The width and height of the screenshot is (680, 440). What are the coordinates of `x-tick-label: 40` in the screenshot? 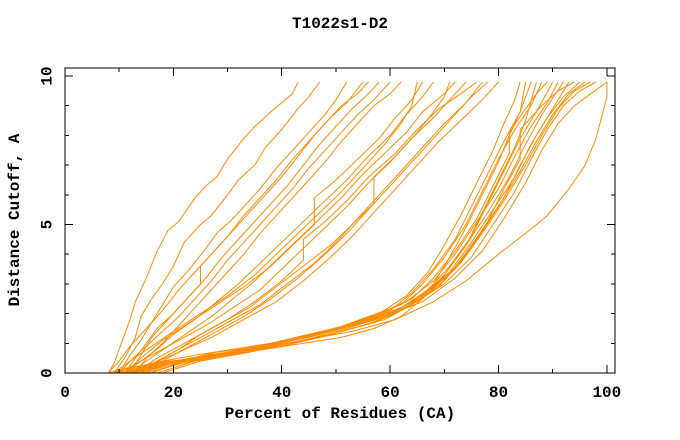 It's located at (281, 393).